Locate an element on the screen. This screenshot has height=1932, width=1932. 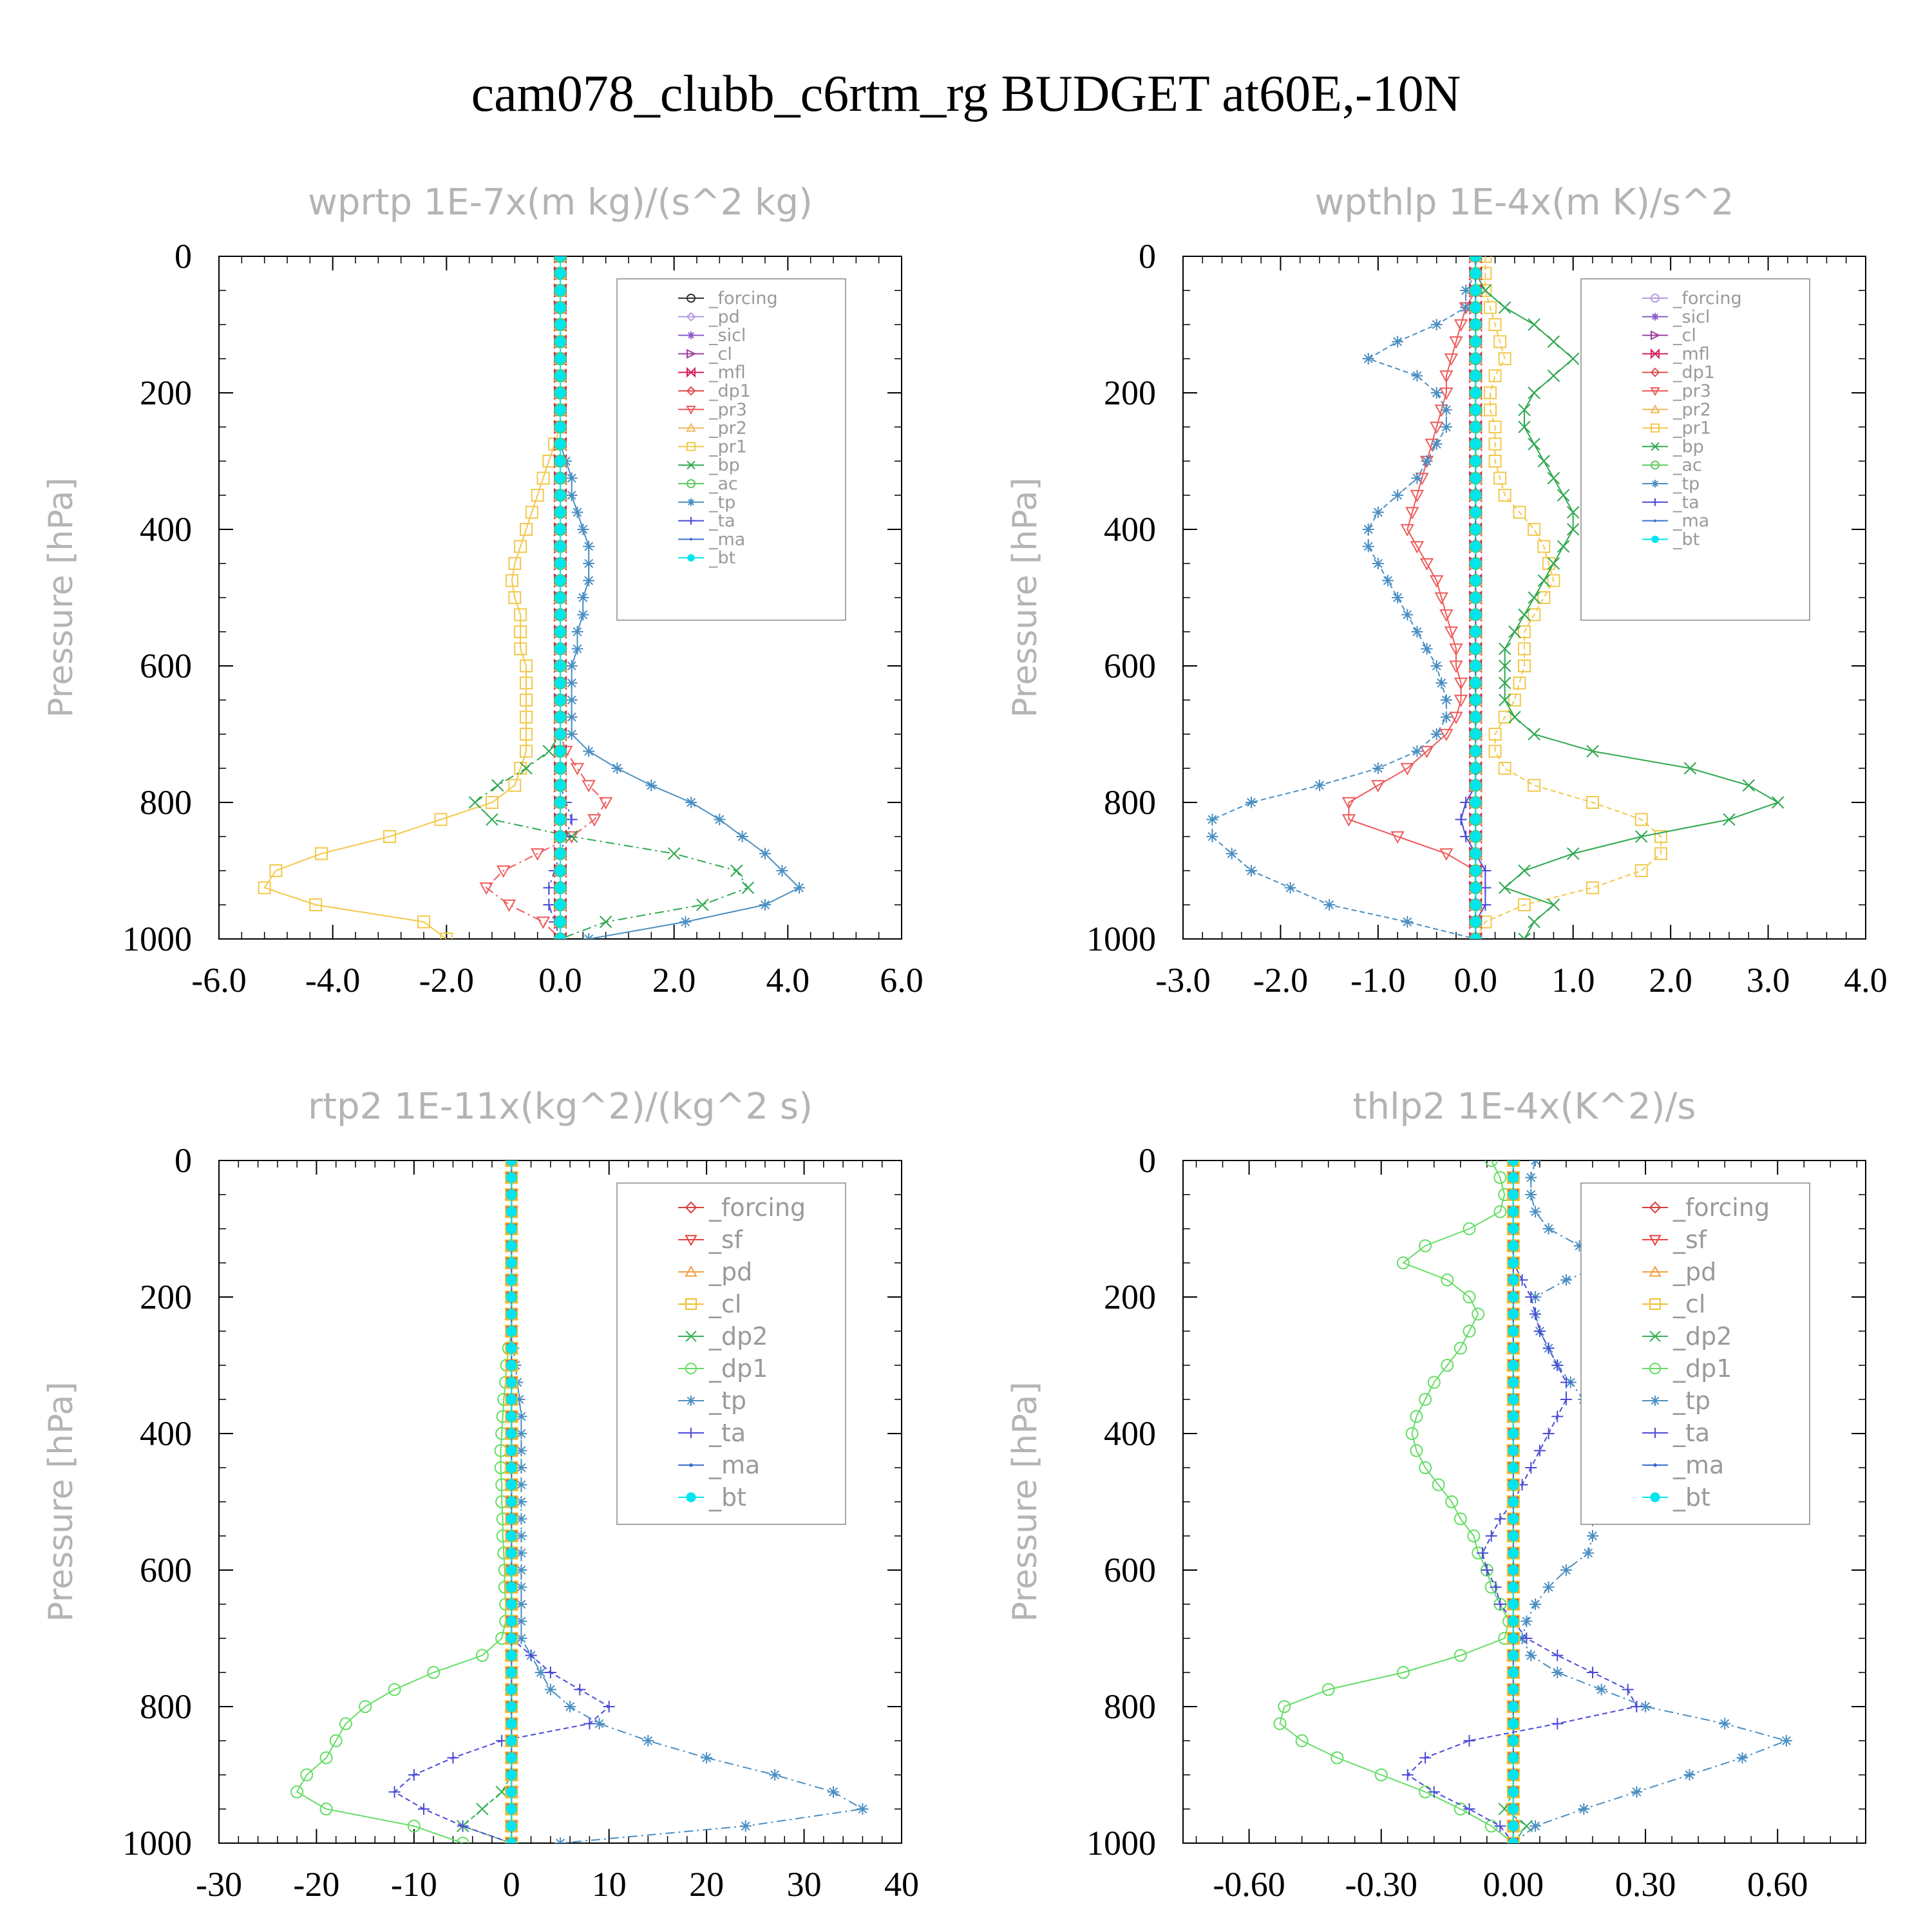
y-tick-label: 0 is located at coordinates (183, 256).